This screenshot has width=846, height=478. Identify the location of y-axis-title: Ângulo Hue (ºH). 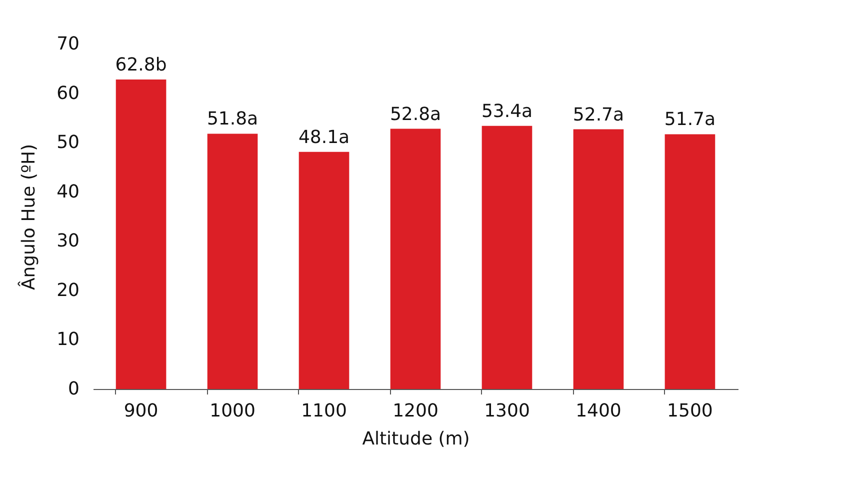
(29, 217).